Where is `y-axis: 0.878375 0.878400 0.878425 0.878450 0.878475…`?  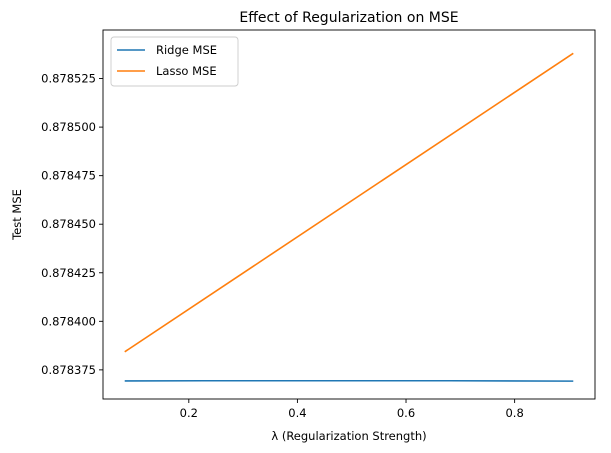 y-axis: 0.878375 0.878400 0.878425 0.878450 0.878475… is located at coordinates (72, 224).